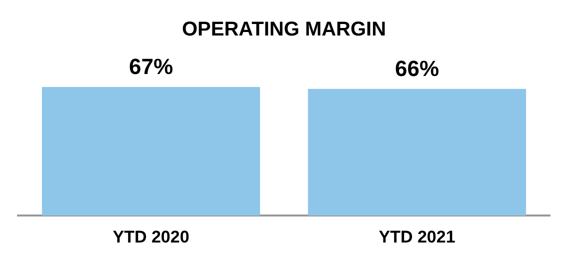  I want to click on x-tick-label: YTD 2021, so click(417, 236).